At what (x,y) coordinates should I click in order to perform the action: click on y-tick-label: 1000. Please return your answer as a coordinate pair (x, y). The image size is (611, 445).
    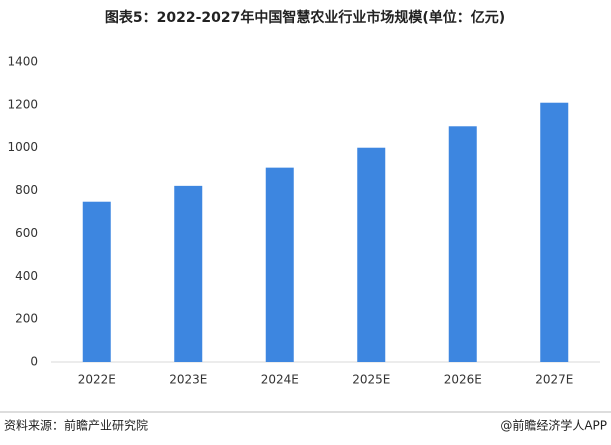
    Looking at the image, I should click on (22, 147).